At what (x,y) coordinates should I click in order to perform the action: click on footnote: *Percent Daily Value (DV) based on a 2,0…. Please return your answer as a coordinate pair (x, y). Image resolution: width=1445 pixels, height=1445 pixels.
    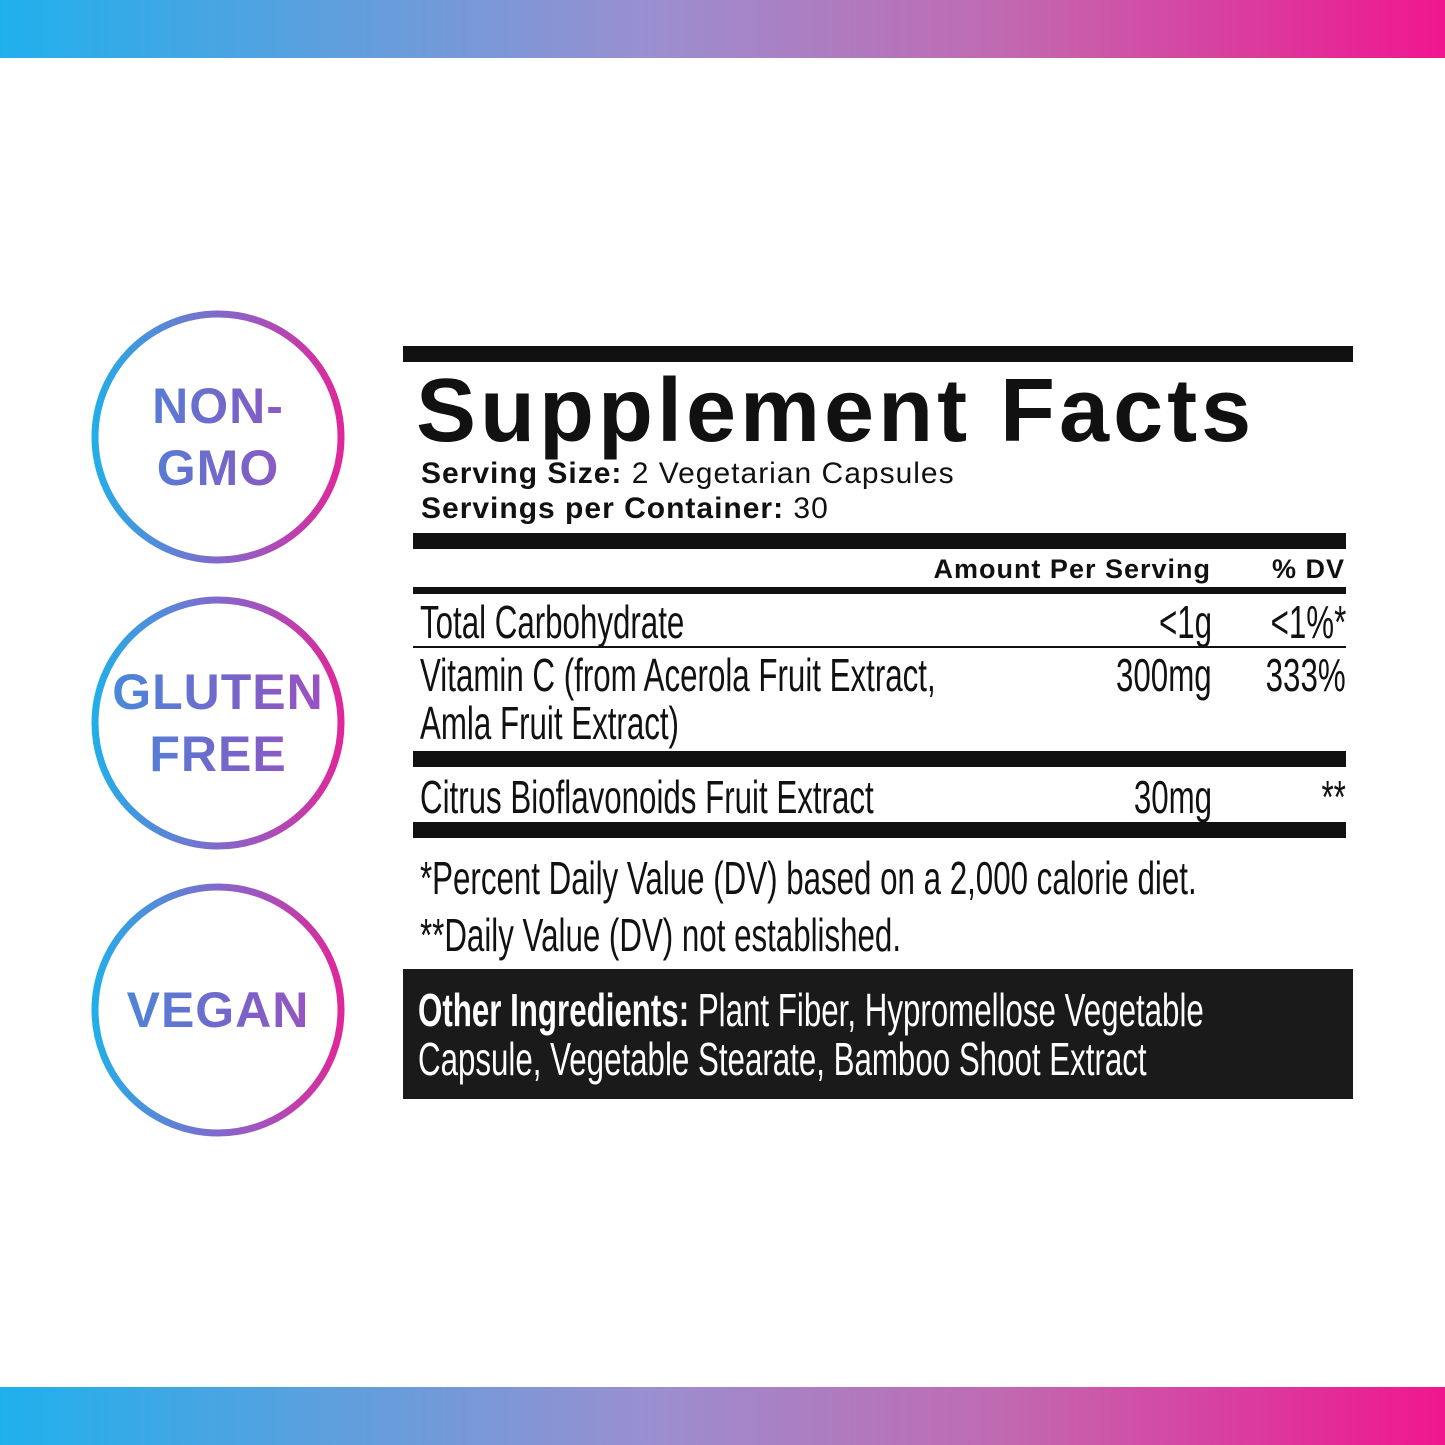
    Looking at the image, I should click on (808, 878).